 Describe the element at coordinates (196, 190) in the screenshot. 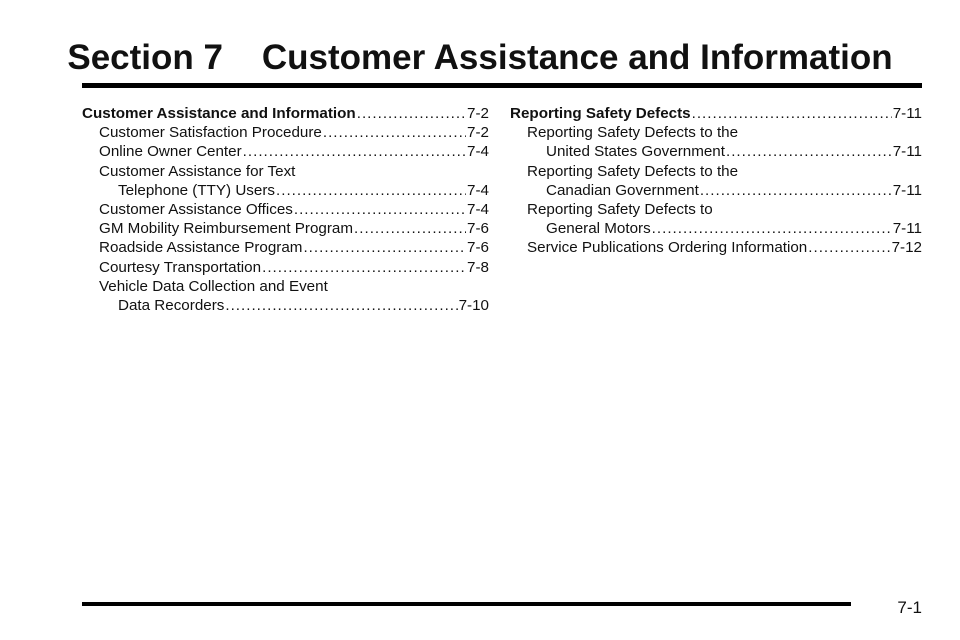

I see `toc-entry-label: Telephone (TTY) Users` at that location.